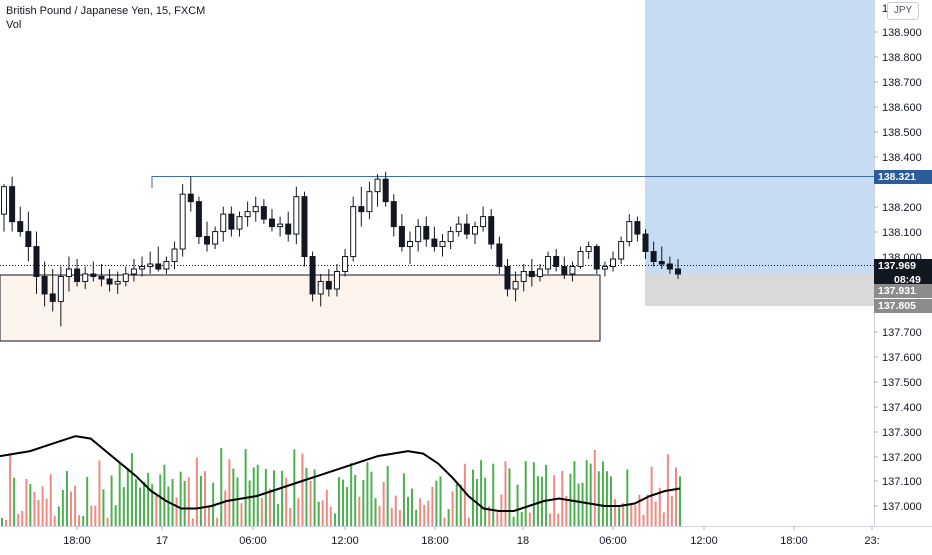 The width and height of the screenshot is (932, 555). Describe the element at coordinates (106, 11) in the screenshot. I see `symbol-title: British Pound / Japanese Yen, 15, FXCM` at that location.